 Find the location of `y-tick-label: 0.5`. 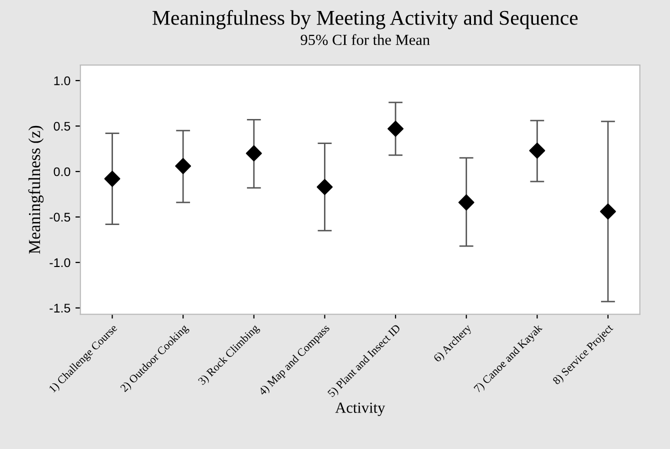

y-tick-label: 0.5 is located at coordinates (62, 126).